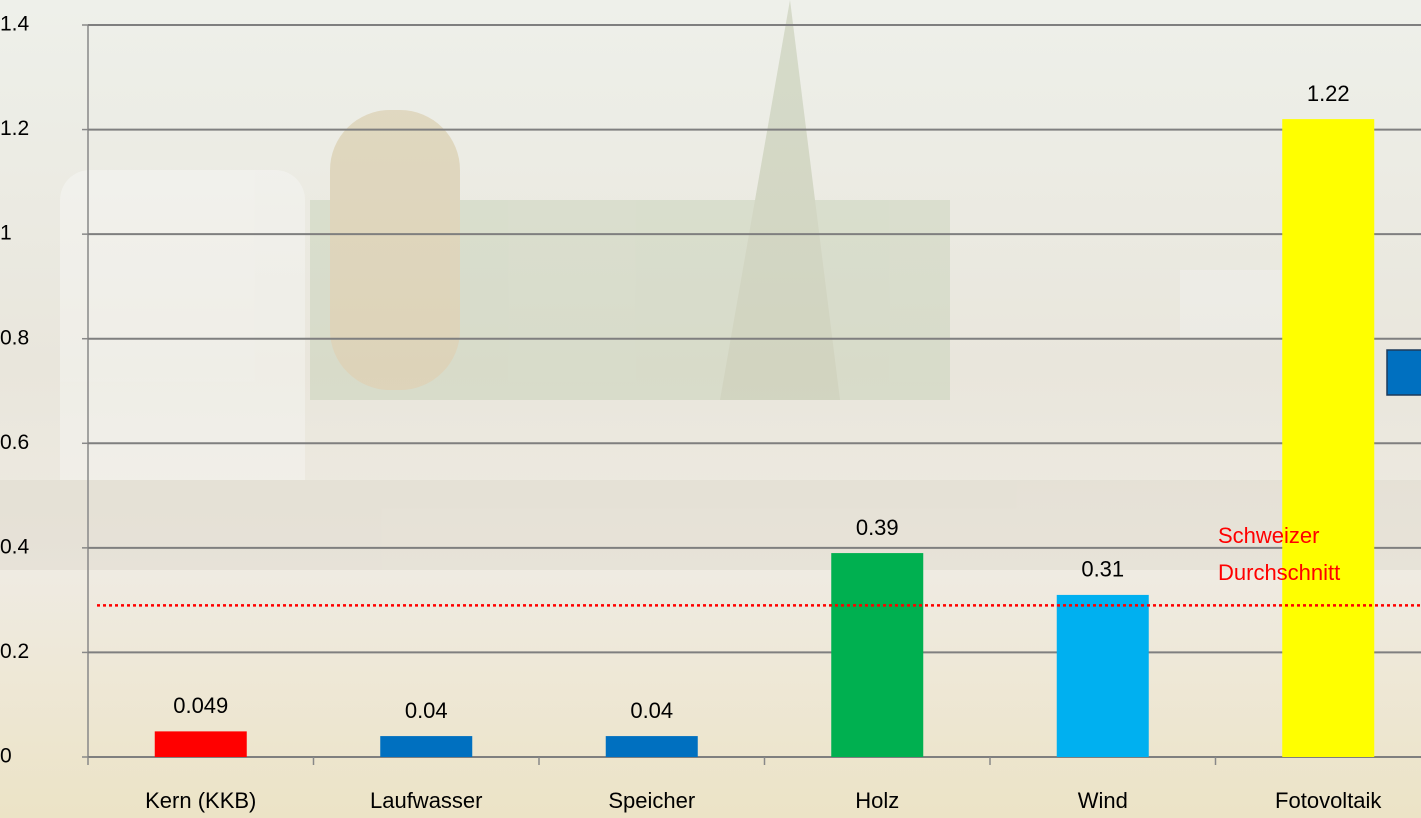  I want to click on reference-label: Durchschnitt, so click(1279, 572).